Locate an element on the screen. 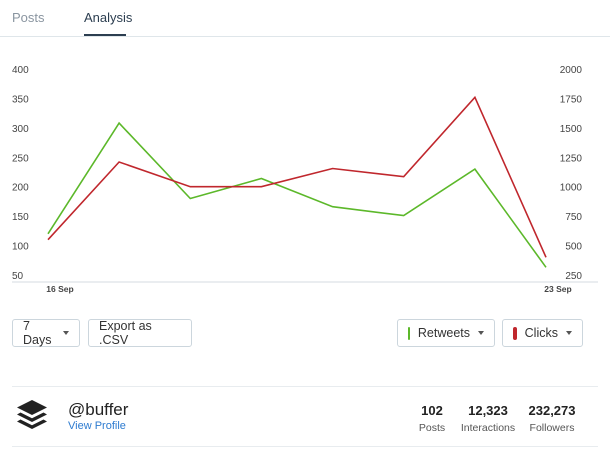  y-left-tick-label: 250 is located at coordinates (20, 158).